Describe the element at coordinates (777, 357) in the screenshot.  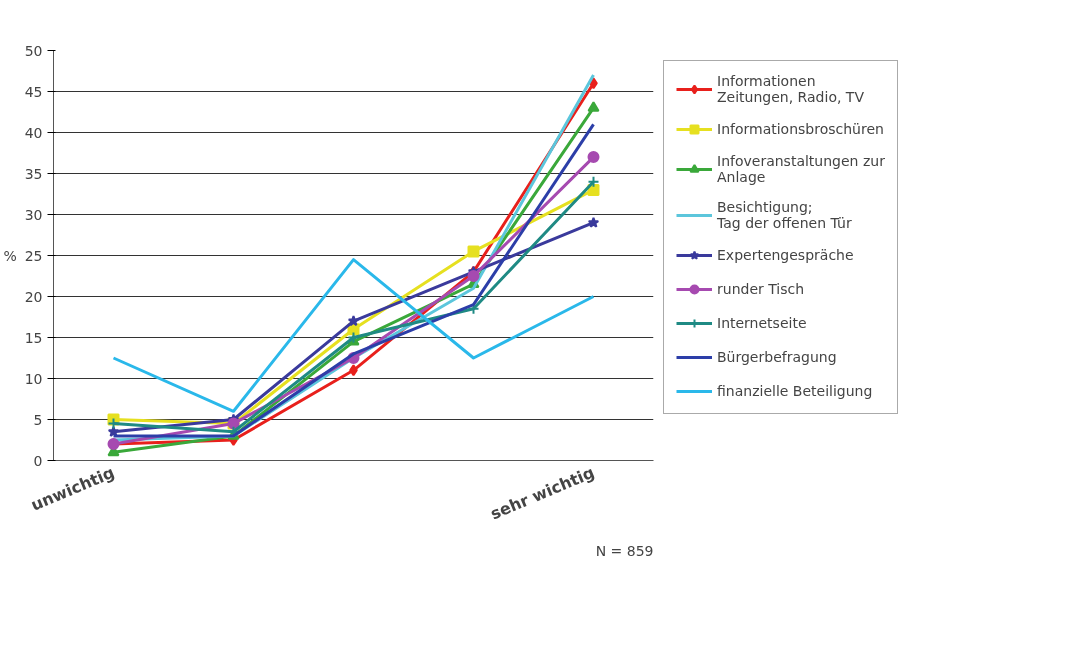
I see `legend-label: Bürgerbefragung` at that location.